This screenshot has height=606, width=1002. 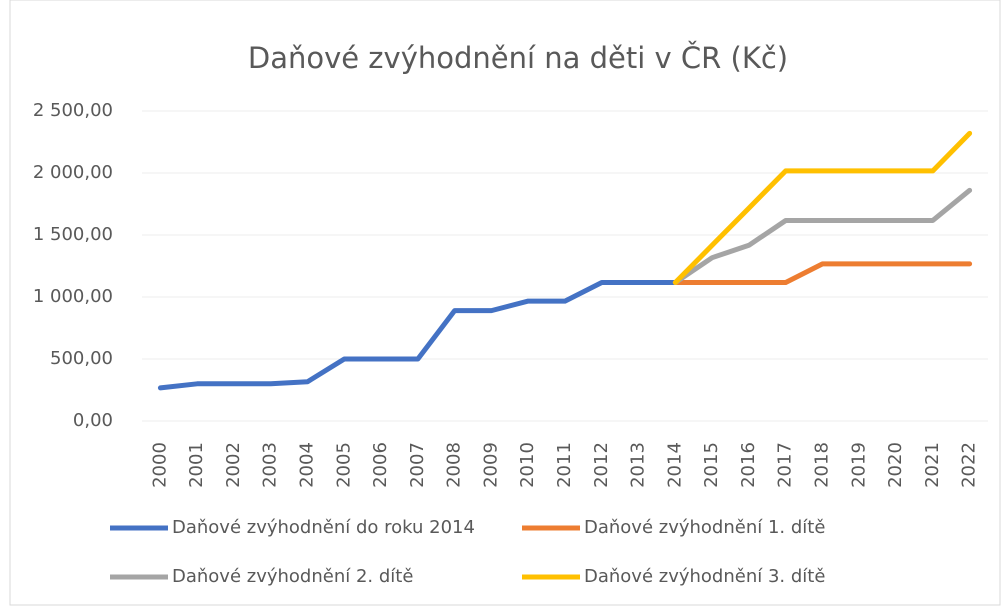 I want to click on x-tick-label: 2012, so click(x=601, y=465).